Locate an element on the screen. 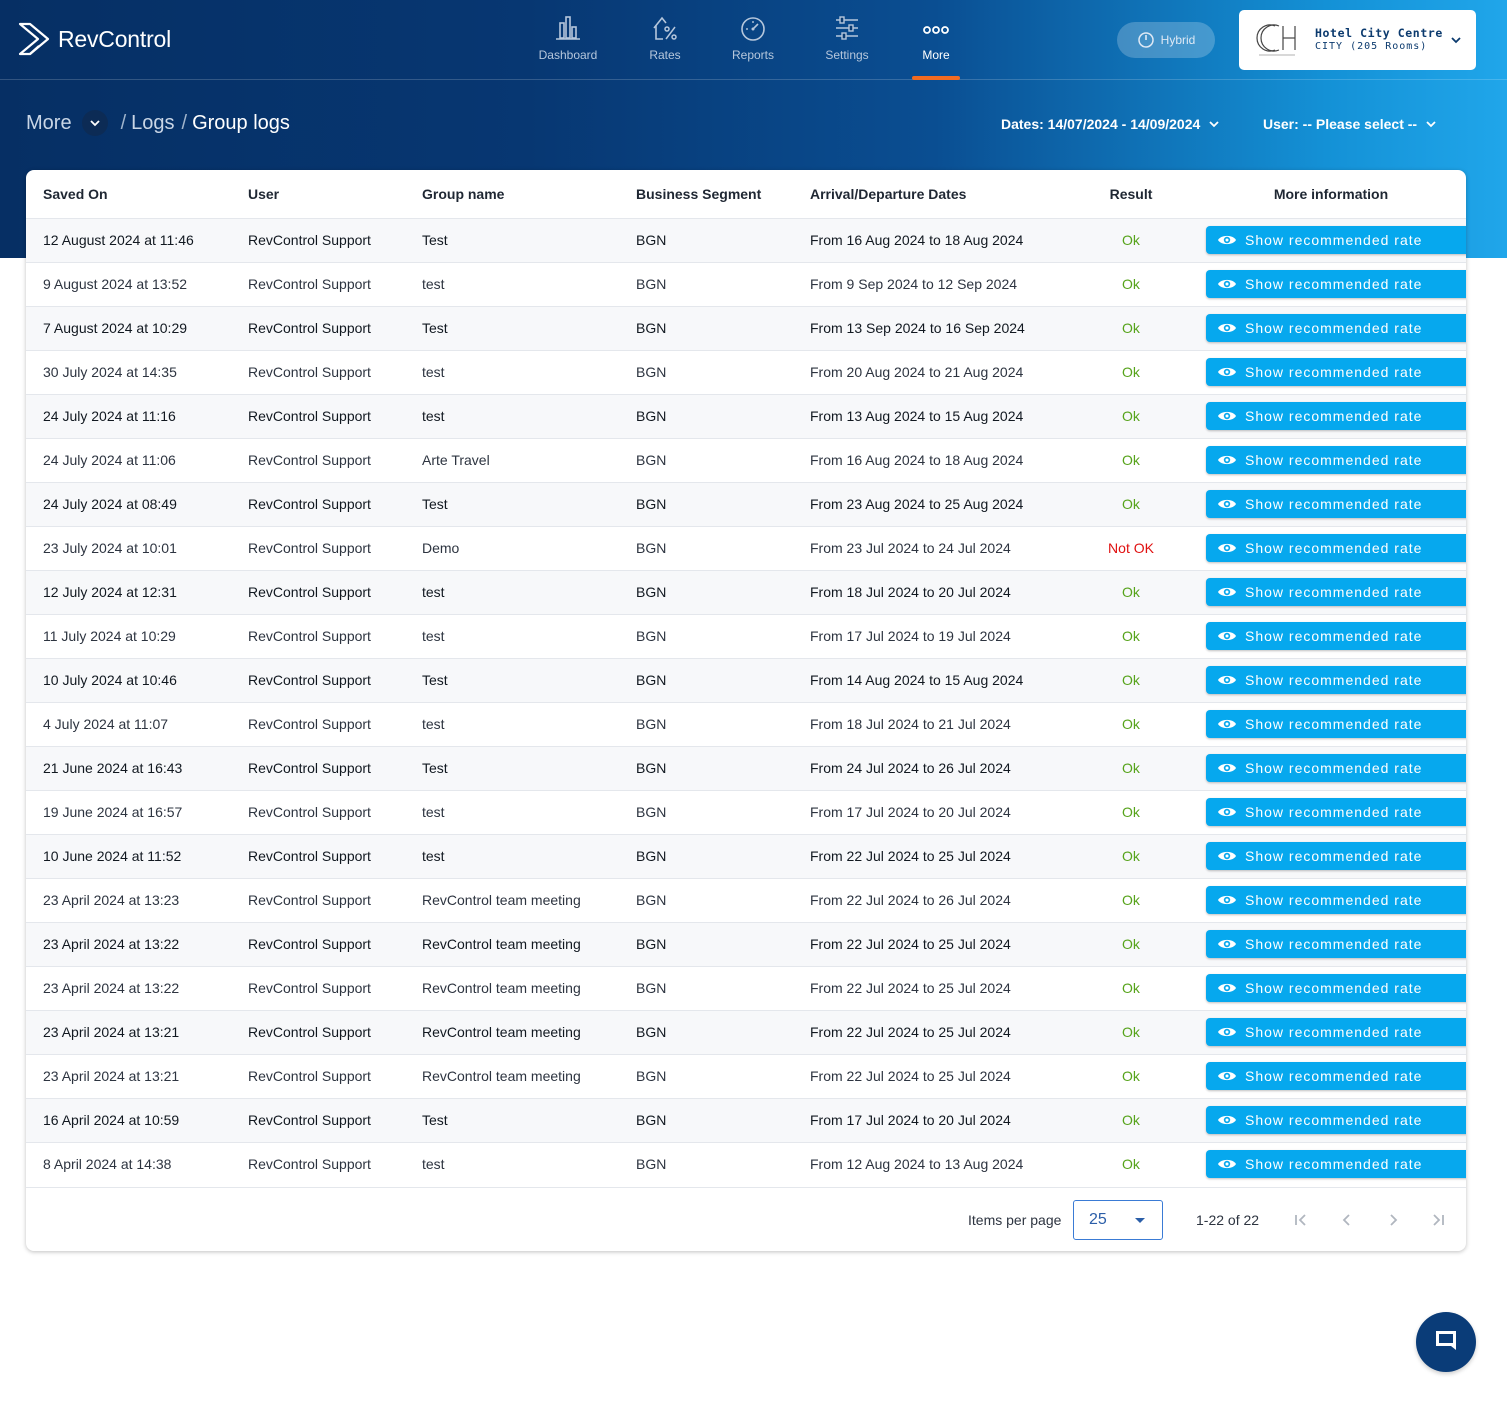 The height and width of the screenshot is (1402, 1507). nav-dashboard: Dashboard is located at coordinates (568, 47).